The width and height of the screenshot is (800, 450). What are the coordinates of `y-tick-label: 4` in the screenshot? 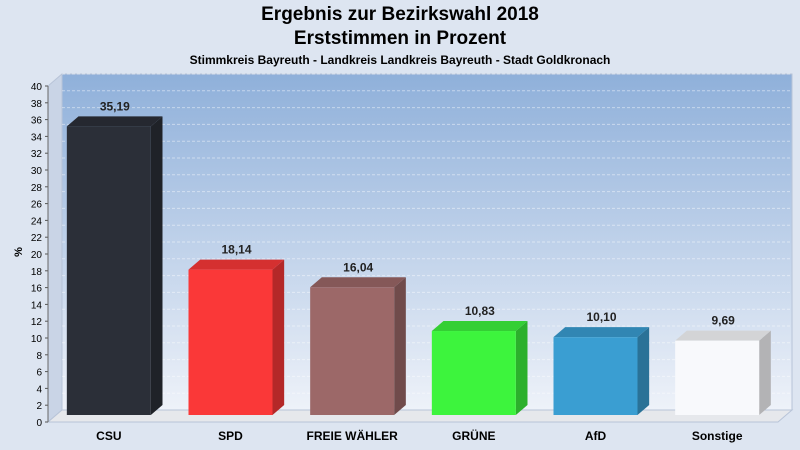 It's located at (39, 389).